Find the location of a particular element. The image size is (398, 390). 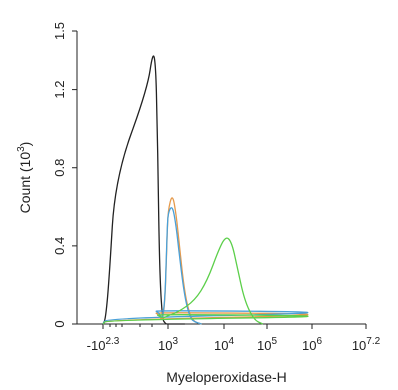

x-tick-label: 10⁴ is located at coordinates (224, 344).